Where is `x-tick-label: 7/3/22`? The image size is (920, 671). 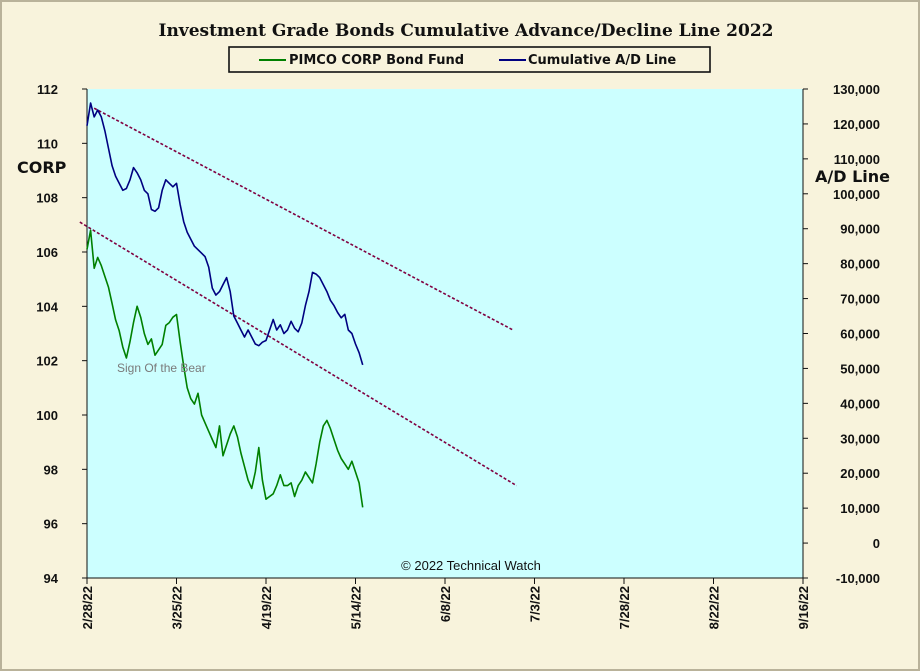
x-tick-label: 7/3/22 is located at coordinates (535, 604).